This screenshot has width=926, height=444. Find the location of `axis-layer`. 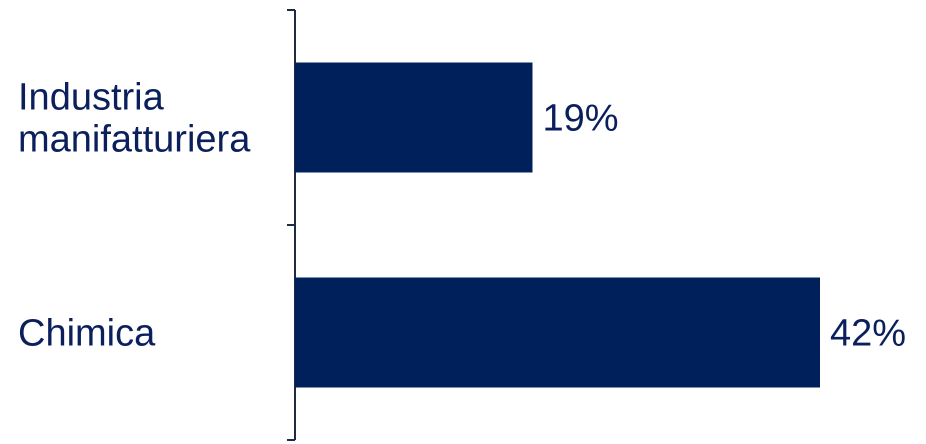

axis-layer is located at coordinates (291, 225).